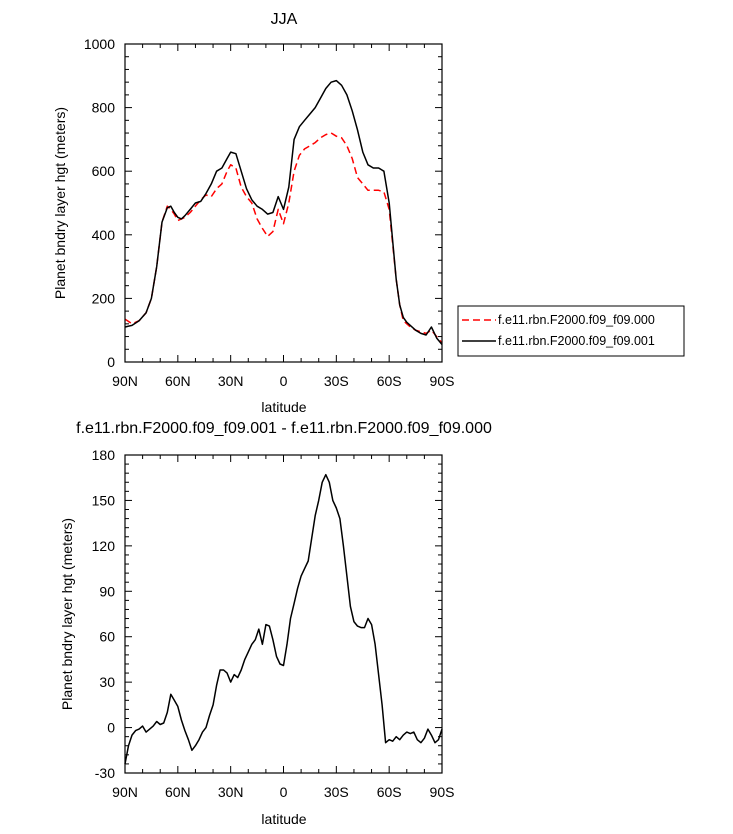 This screenshot has height=834, width=733. Describe the element at coordinates (284, 19) in the screenshot. I see `top-chart-title: JJA` at that location.